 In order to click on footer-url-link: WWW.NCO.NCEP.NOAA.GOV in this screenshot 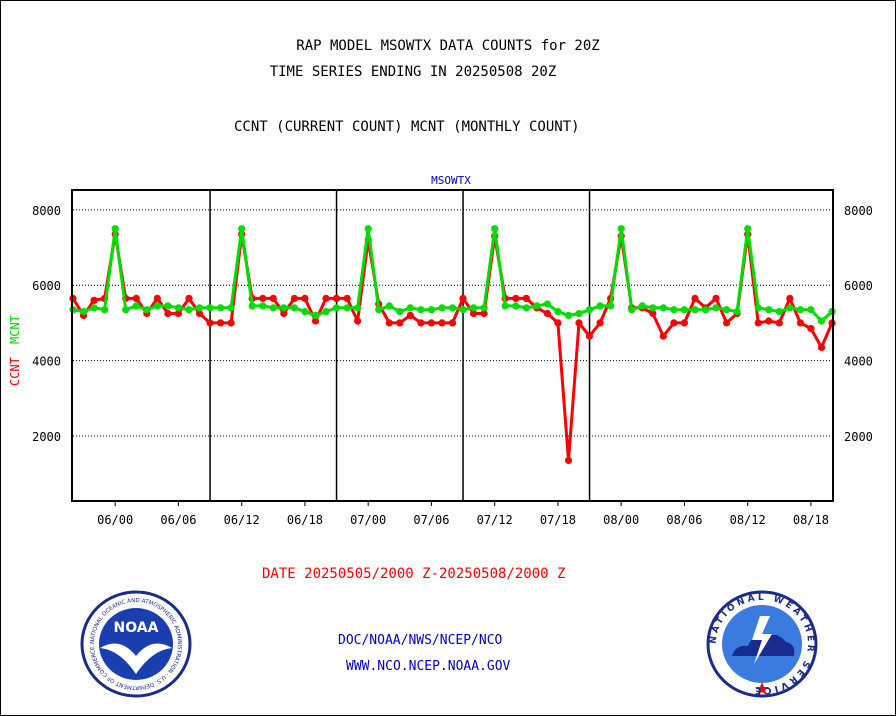, I will do `click(428, 666)`.